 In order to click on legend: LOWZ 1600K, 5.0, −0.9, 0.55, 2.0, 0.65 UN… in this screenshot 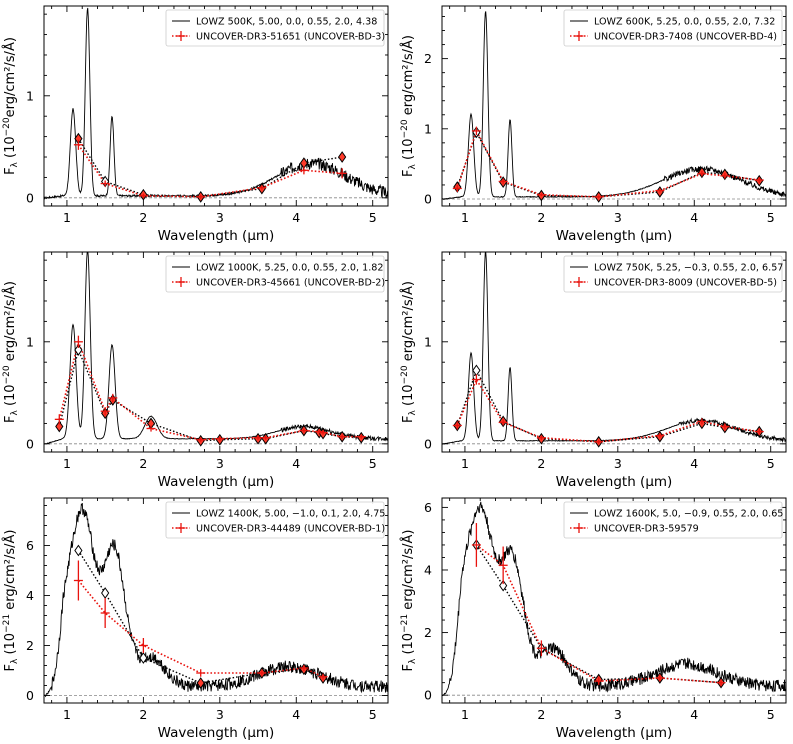, I will do `click(673, 520)`.